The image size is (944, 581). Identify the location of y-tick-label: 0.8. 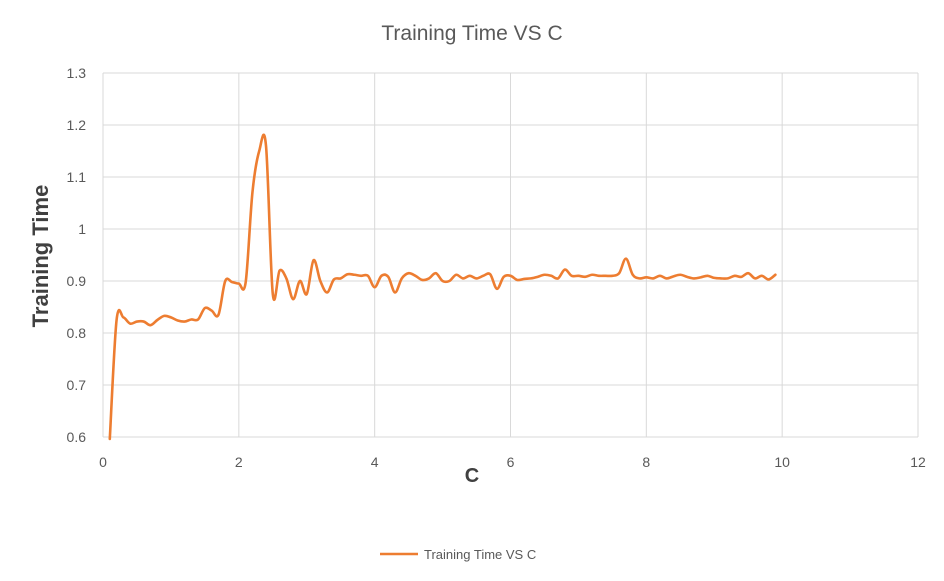
(77, 333).